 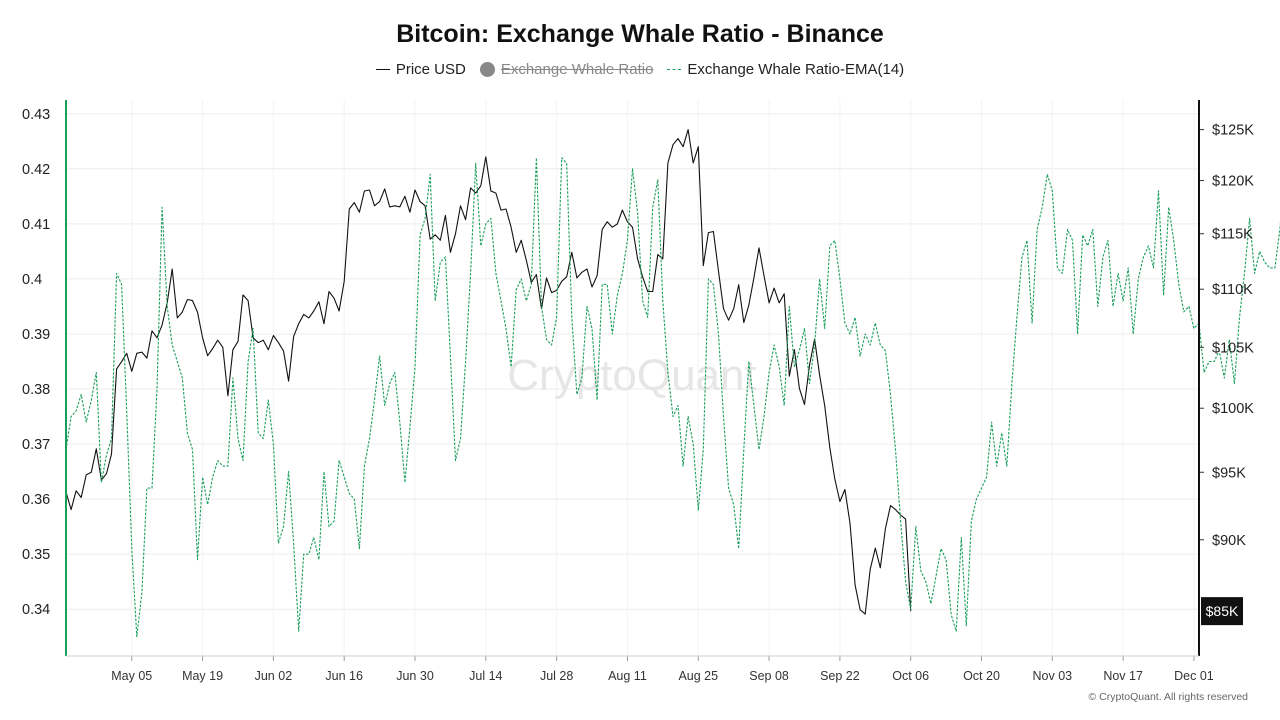 I want to click on x-tick-label: Jul 14, so click(x=485, y=676).